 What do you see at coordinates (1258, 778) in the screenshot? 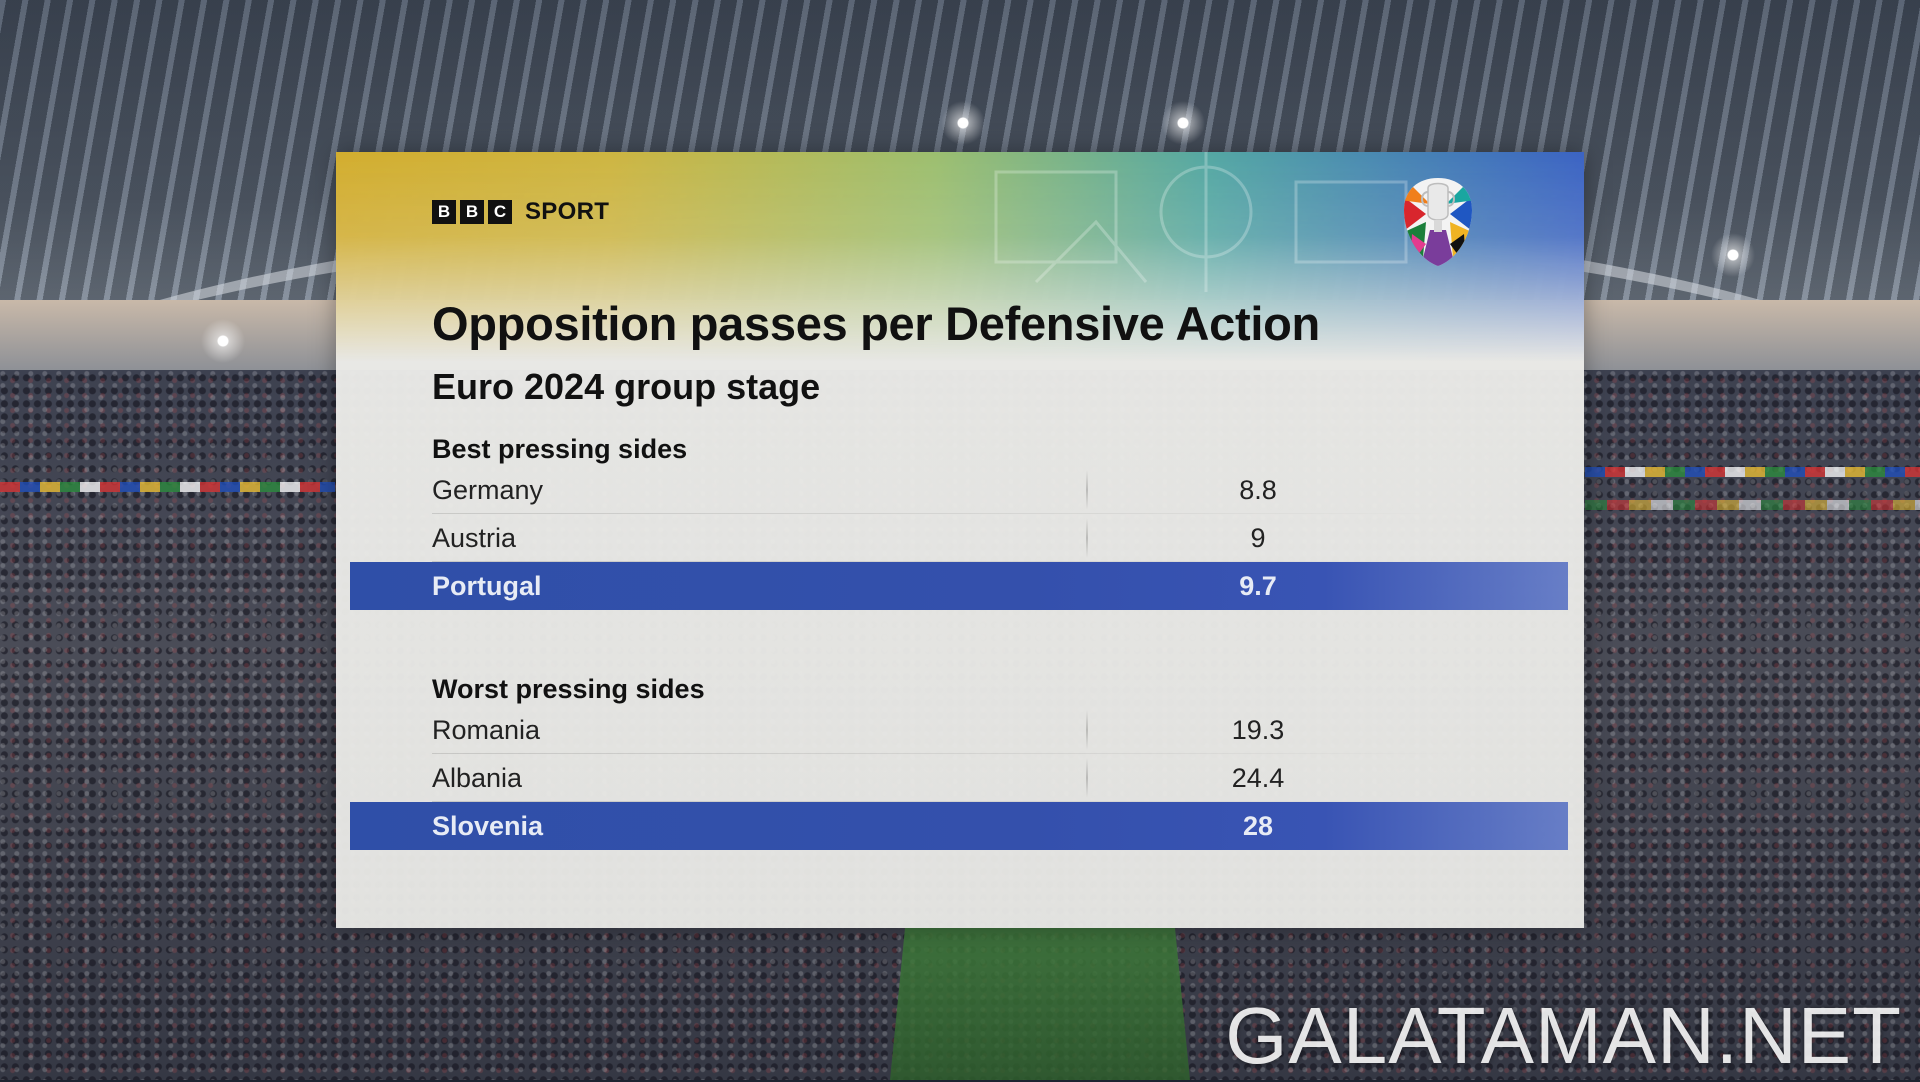
I see `stat-value: 24.4` at bounding box center [1258, 778].